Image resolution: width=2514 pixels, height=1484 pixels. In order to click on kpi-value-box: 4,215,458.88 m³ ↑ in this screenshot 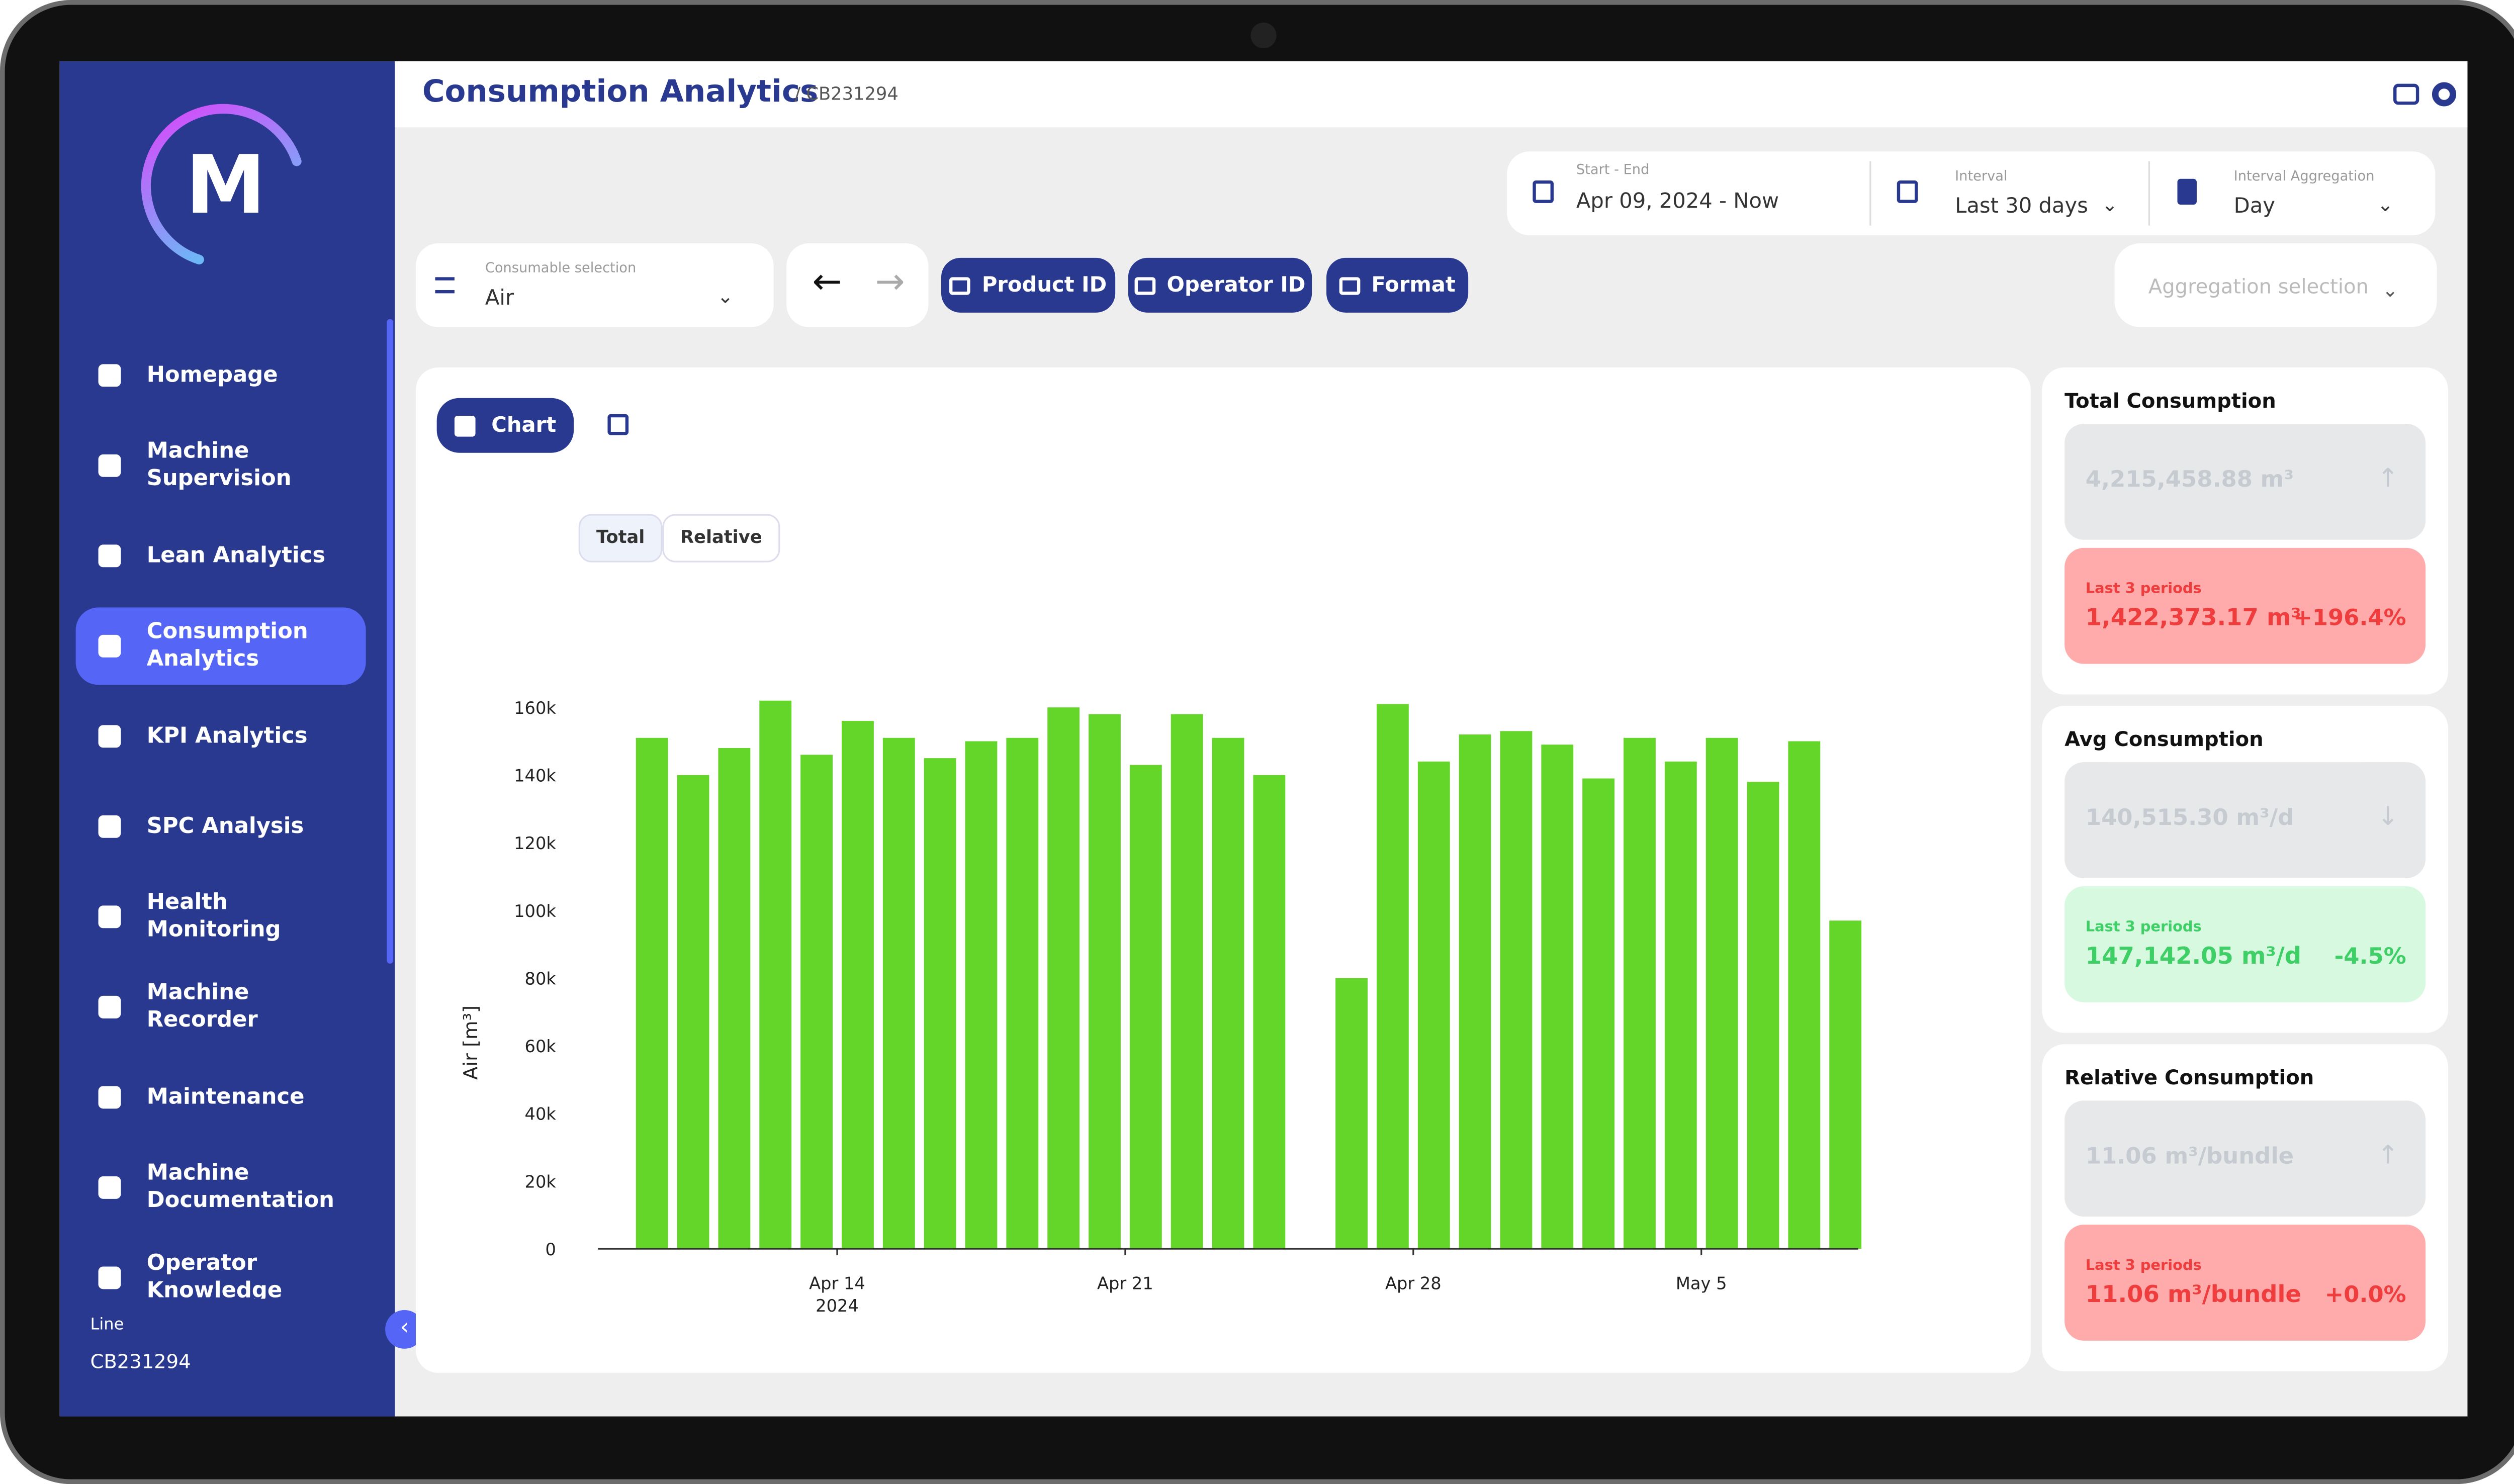, I will do `click(2245, 482)`.